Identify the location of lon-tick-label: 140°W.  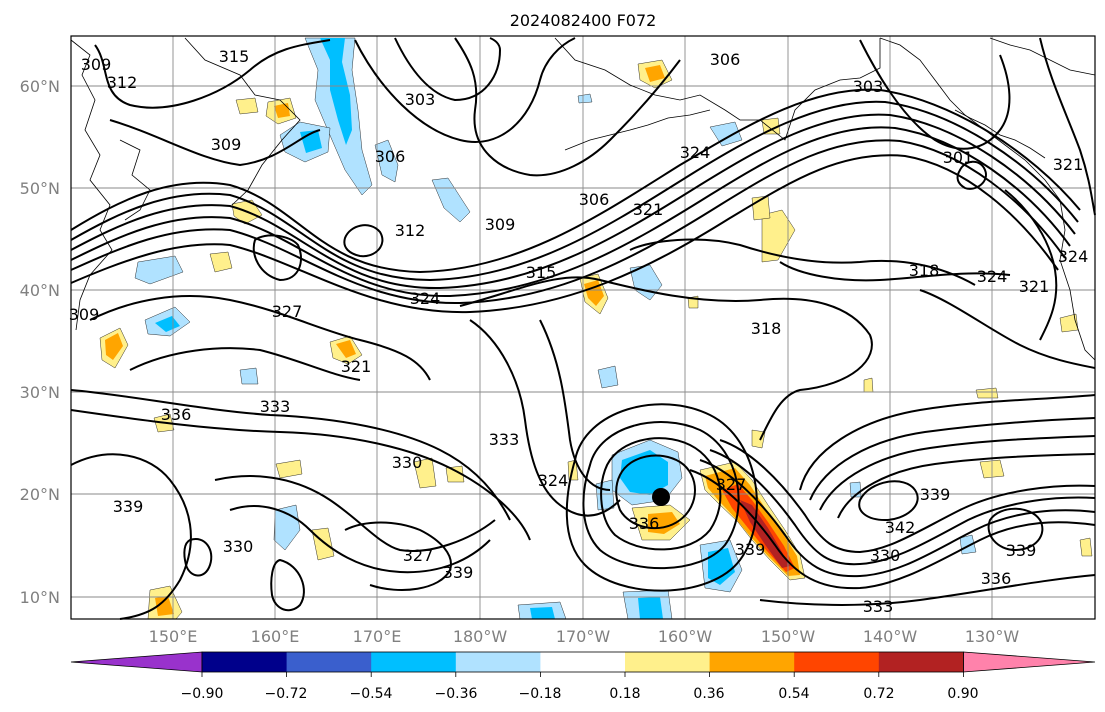
(890, 636).